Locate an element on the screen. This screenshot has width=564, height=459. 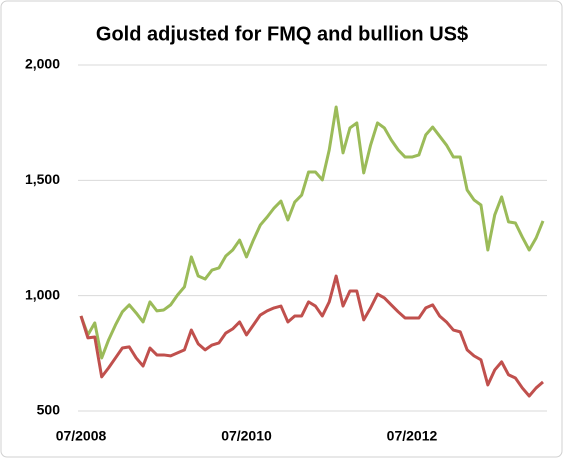
y-tick-label: 2,000 is located at coordinates (42, 64).